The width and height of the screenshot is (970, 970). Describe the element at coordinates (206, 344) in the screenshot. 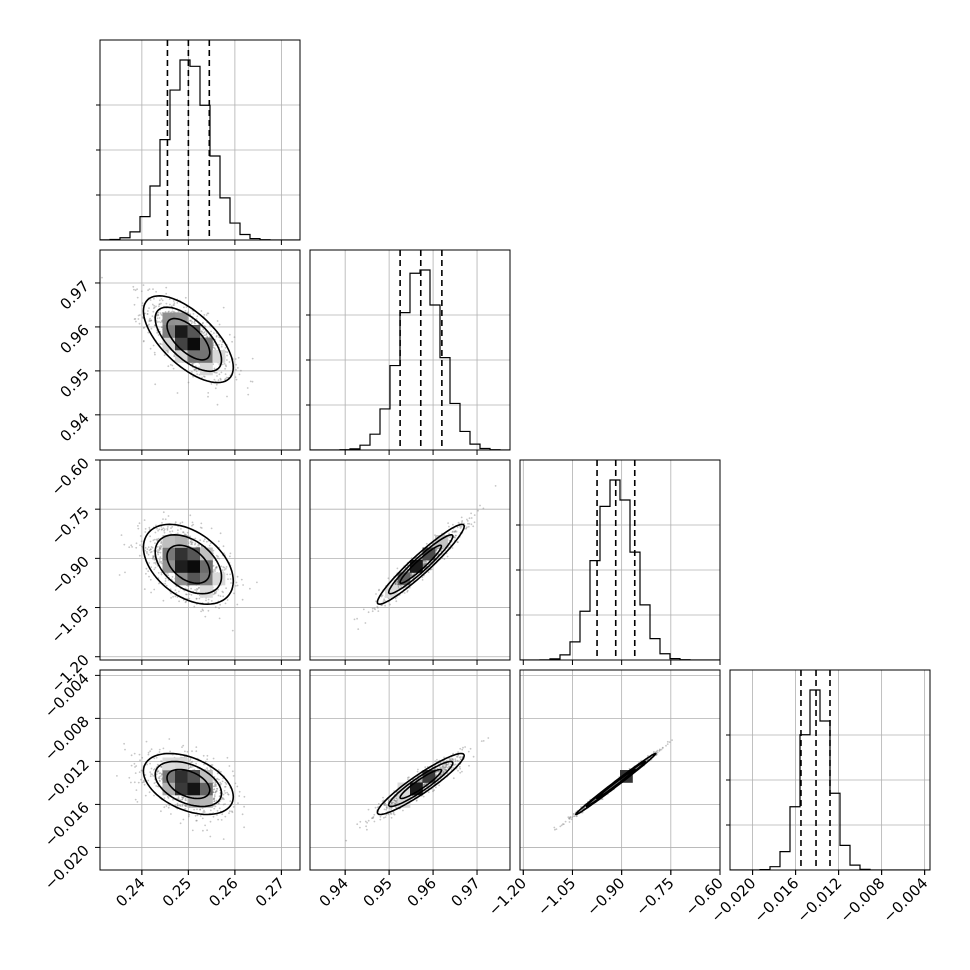

I see `density-cell` at that location.